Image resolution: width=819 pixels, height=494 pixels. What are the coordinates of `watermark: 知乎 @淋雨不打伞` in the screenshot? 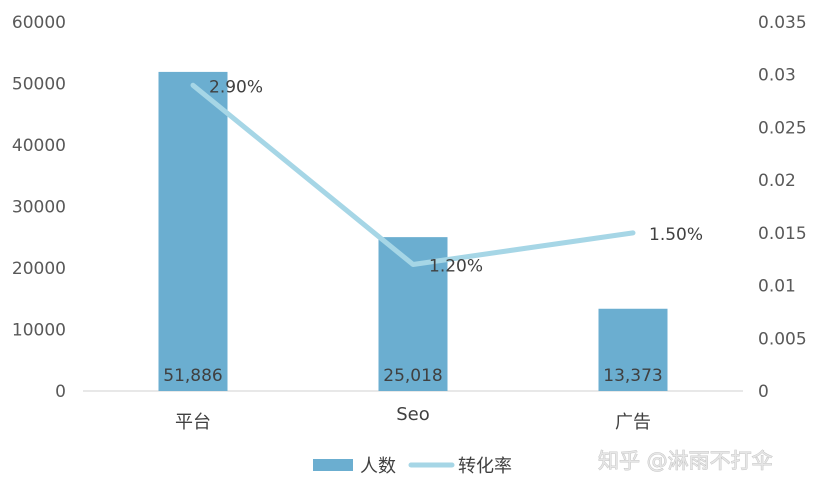 It's located at (685, 461).